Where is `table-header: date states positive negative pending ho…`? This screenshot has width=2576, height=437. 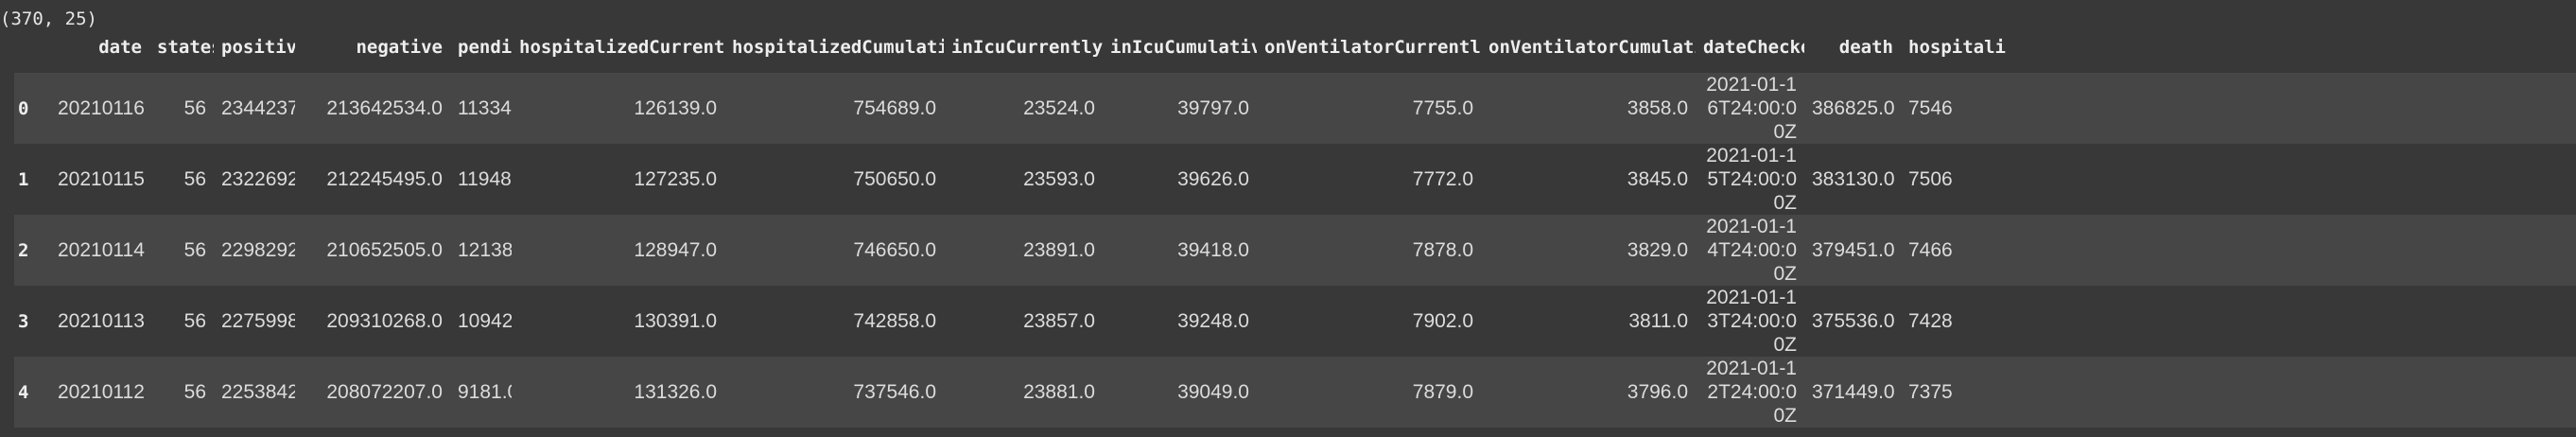
table-header: date states positive negative pending ho… is located at coordinates (1295, 53).